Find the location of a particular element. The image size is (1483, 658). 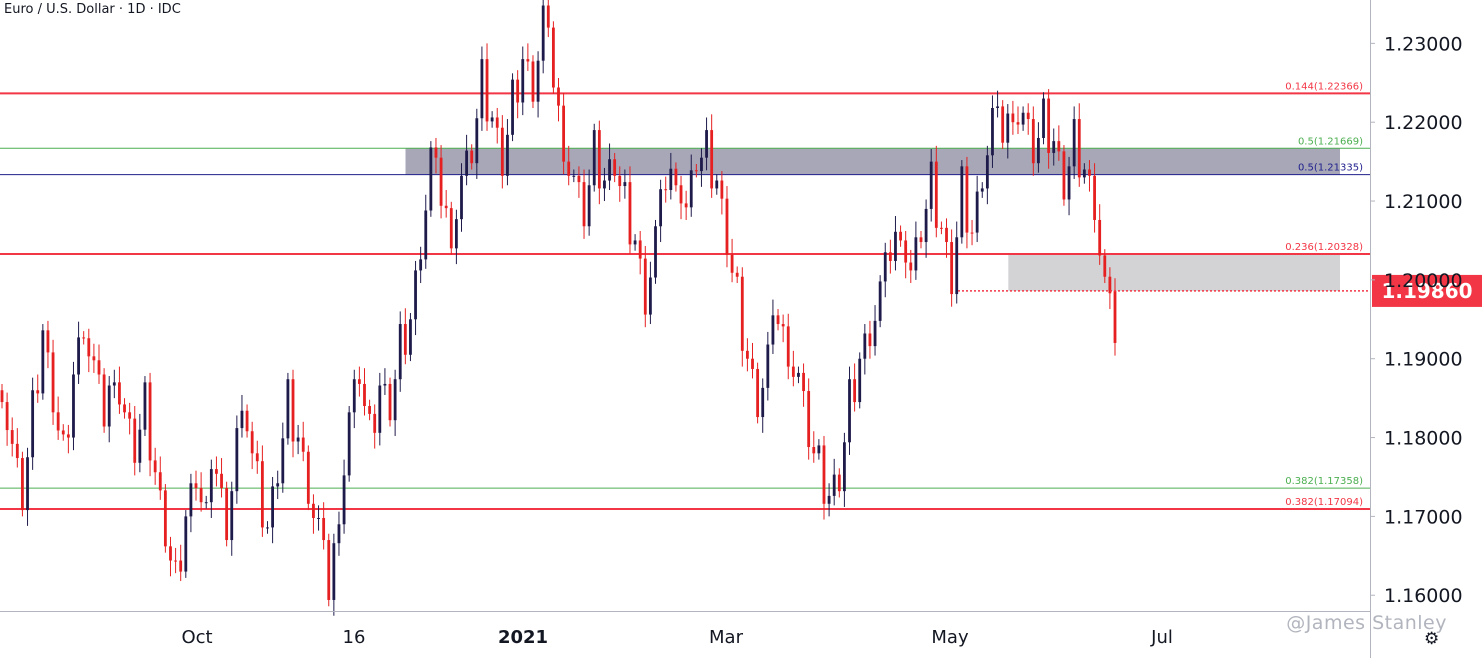

level-label-5: 0.382(1.17094) is located at coordinates (1324, 502).